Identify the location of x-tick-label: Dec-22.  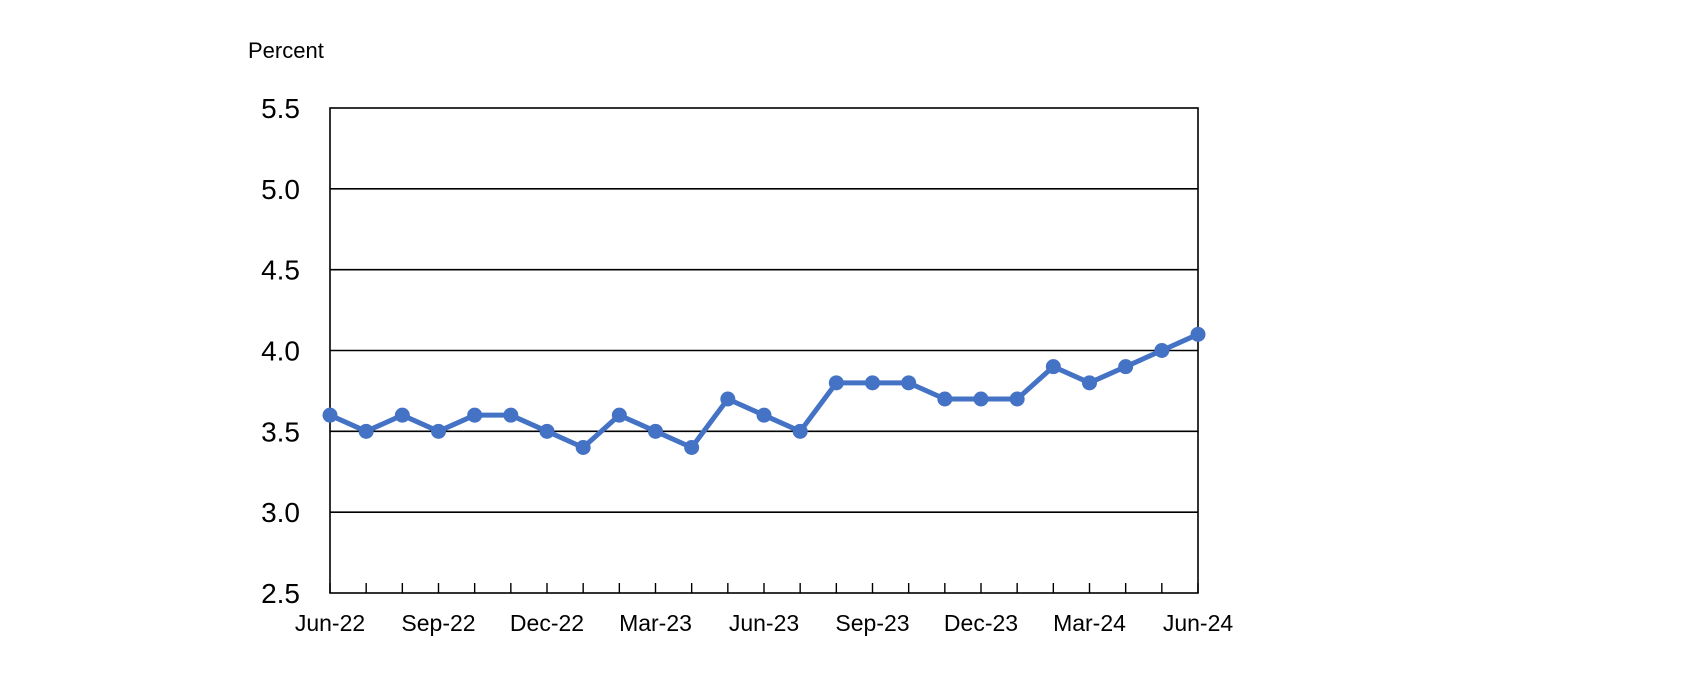
(547, 623).